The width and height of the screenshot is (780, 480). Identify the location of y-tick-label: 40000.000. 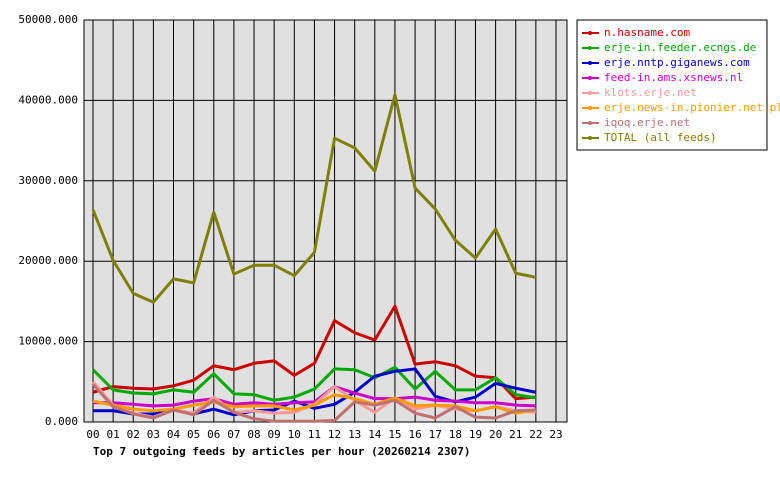
(48, 99).